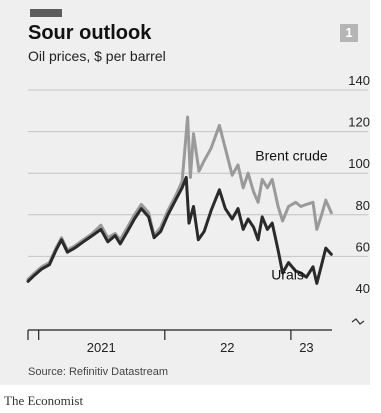  Describe the element at coordinates (363, 288) in the screenshot. I see `y-tick-label-40: 40` at that location.